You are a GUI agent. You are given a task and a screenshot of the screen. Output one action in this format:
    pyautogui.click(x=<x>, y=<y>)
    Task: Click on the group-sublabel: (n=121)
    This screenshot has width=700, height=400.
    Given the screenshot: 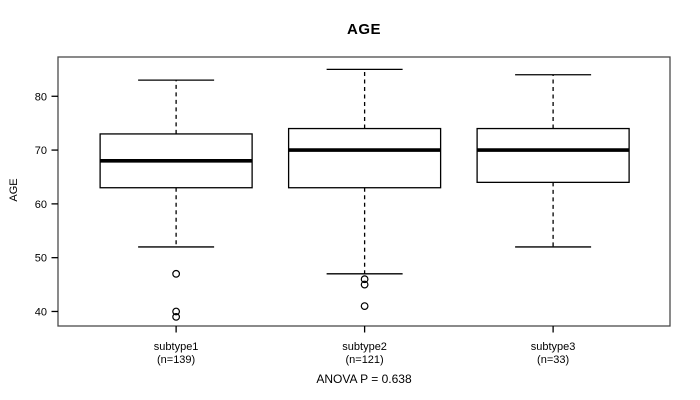 What is the action you would take?
    pyautogui.click(x=364, y=360)
    